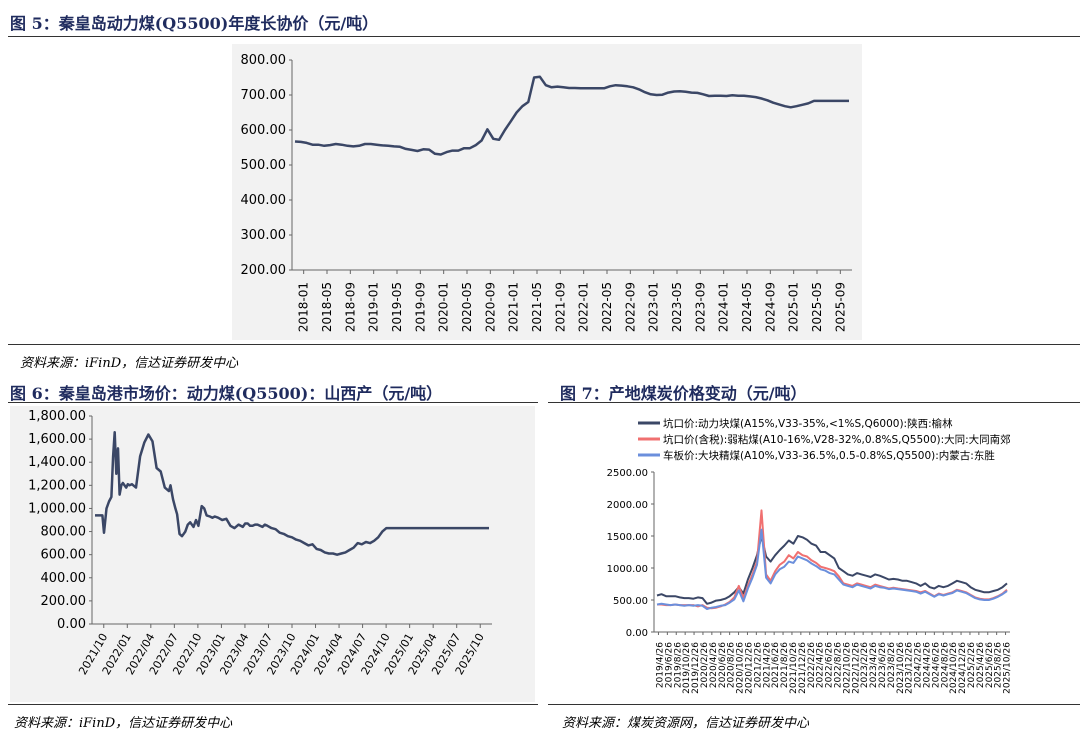  I want to click on figure-5-top-rule, so click(544, 36).